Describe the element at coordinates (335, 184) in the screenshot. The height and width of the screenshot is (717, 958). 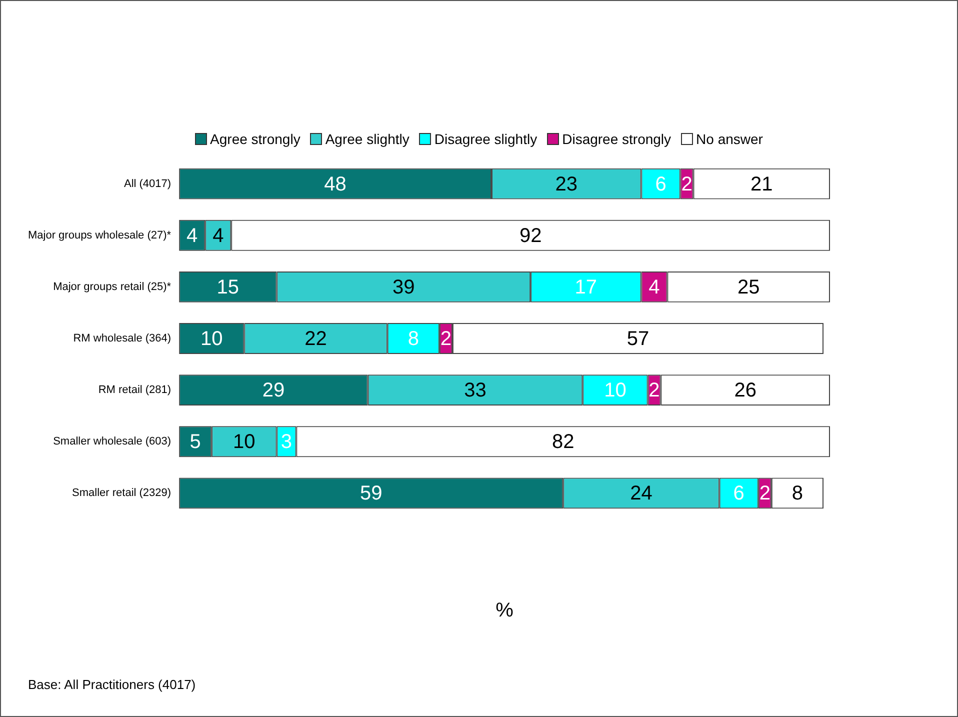
I see `data-label: 48` at that location.